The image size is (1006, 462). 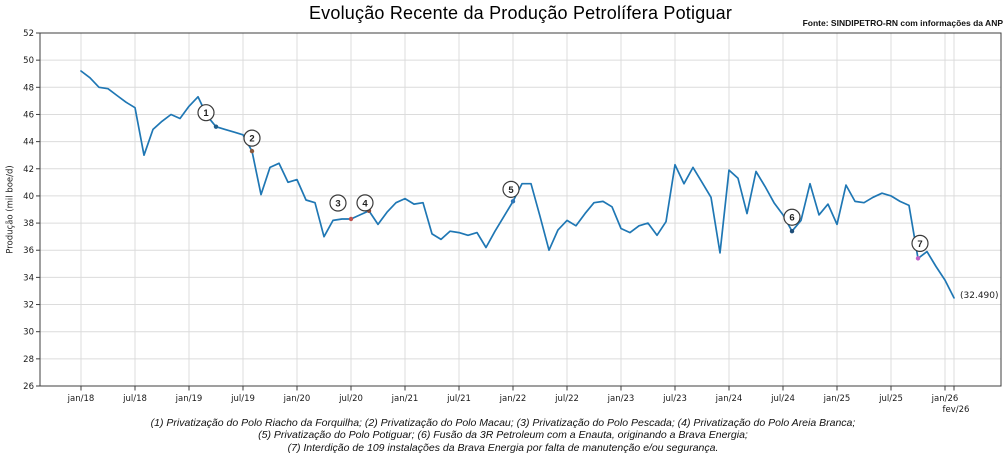 What do you see at coordinates (28, 170) in the screenshot?
I see `y-tick-label: 42` at bounding box center [28, 170].